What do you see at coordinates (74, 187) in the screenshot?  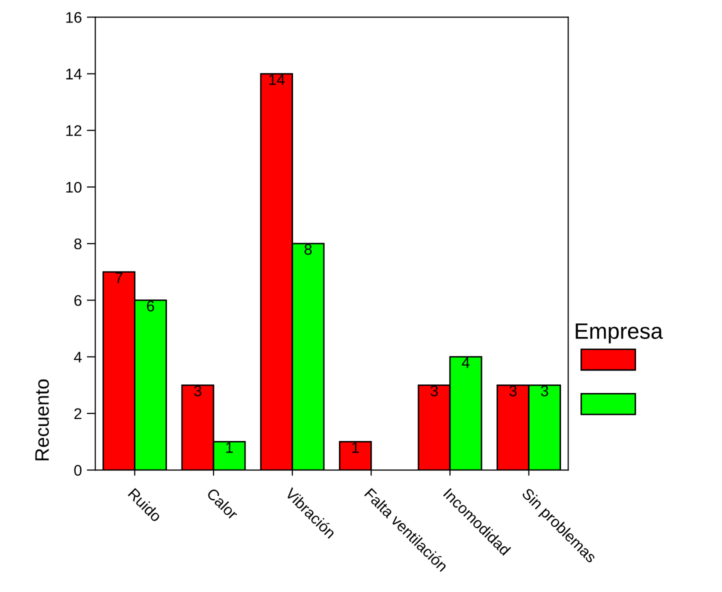 I see `y-tick-label: 10` at bounding box center [74, 187].